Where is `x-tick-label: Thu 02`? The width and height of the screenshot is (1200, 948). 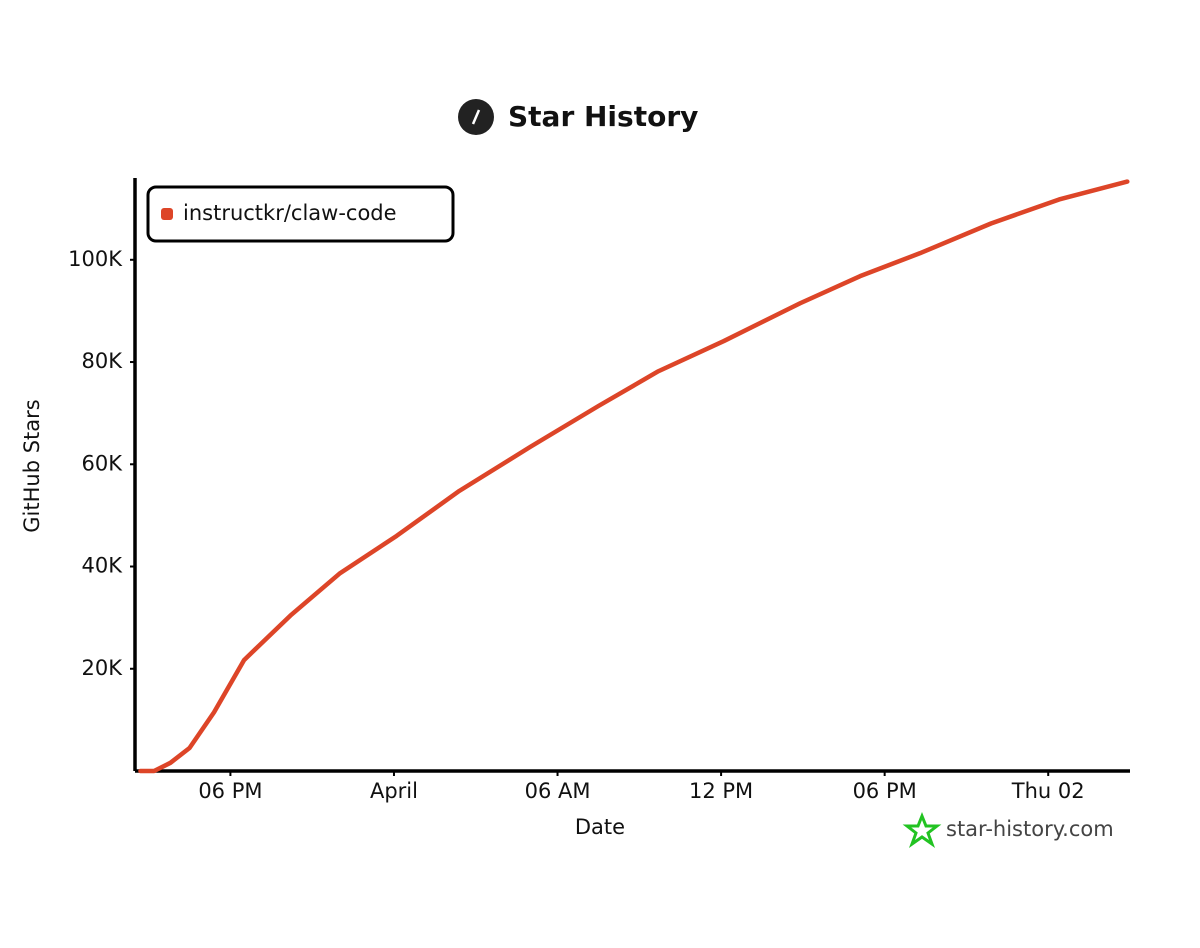
x-tick-label: Thu 02 is located at coordinates (1048, 791).